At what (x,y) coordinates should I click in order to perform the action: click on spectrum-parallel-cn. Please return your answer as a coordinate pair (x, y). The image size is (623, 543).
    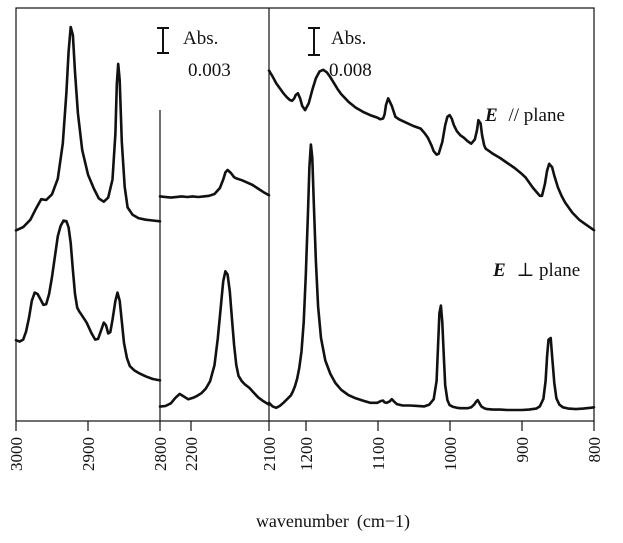
    Looking at the image, I should click on (214, 183).